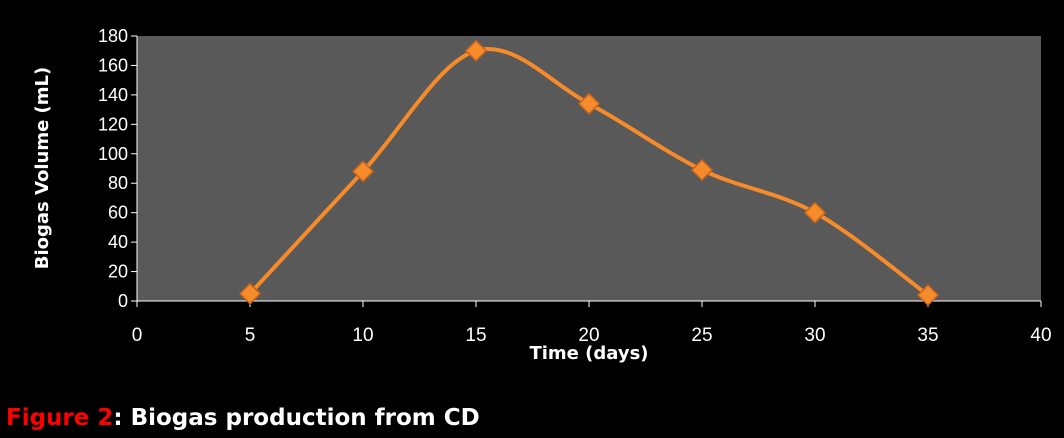  I want to click on x-axis-title: Time (days), so click(588, 353).